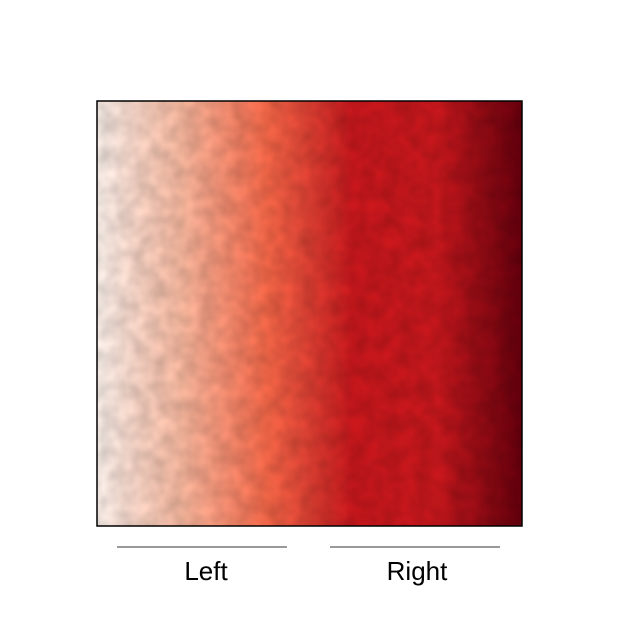 The image size is (627, 627). I want to click on left-group-label: Left, so click(206, 571).